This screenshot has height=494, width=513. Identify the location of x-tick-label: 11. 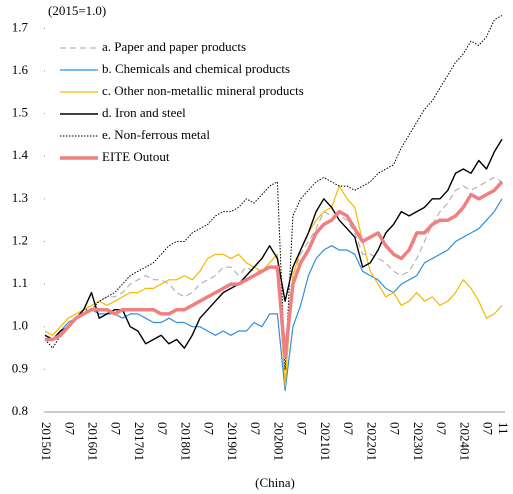
(503, 428).